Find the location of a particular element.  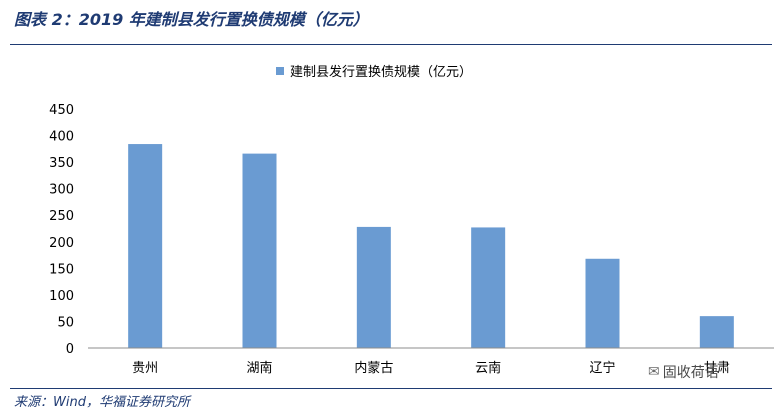

x-tick-label: 内蒙古 is located at coordinates (373, 368).